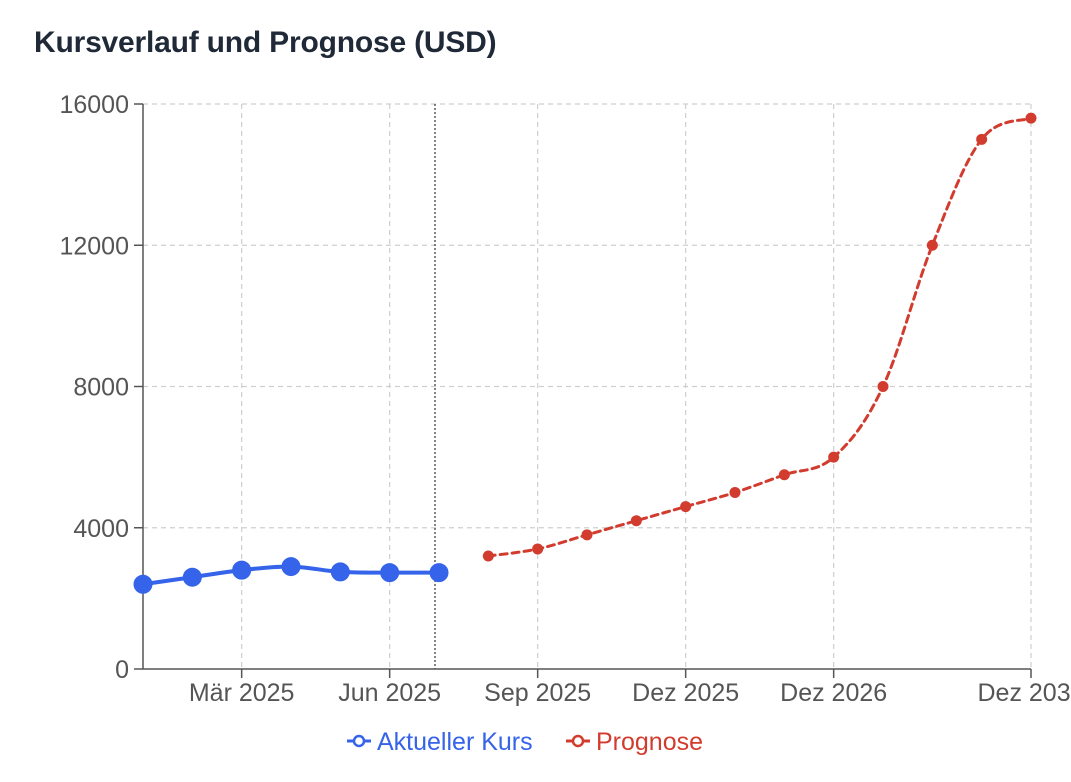 This screenshot has height=782, width=1071. I want to click on x-tick-label: Jun 2025, so click(389, 693).